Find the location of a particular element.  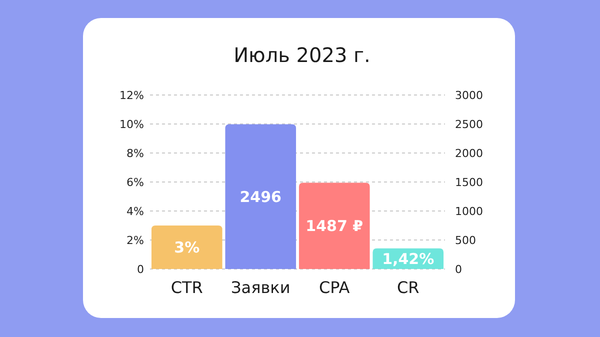

y-tick-label: 6% is located at coordinates (135, 182).